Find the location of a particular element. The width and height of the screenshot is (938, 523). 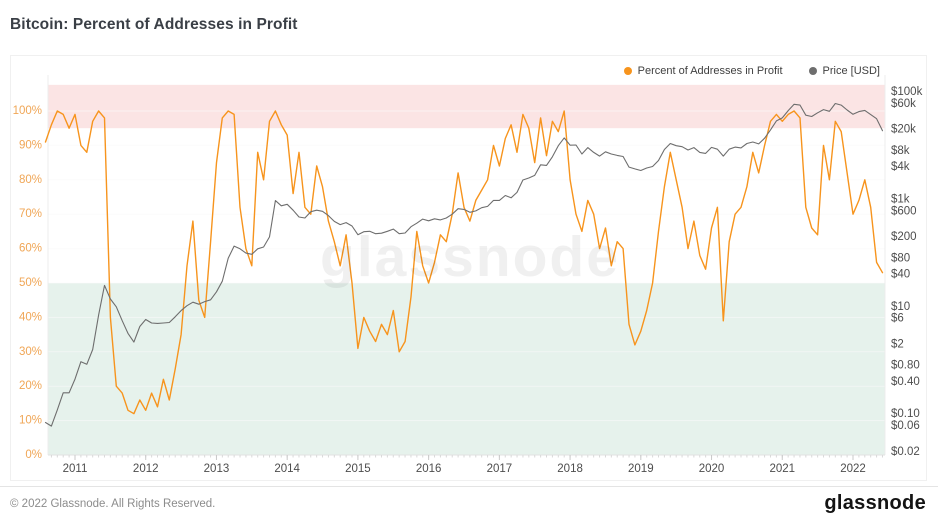

right-axis-tick-label: $2 is located at coordinates (897, 344).